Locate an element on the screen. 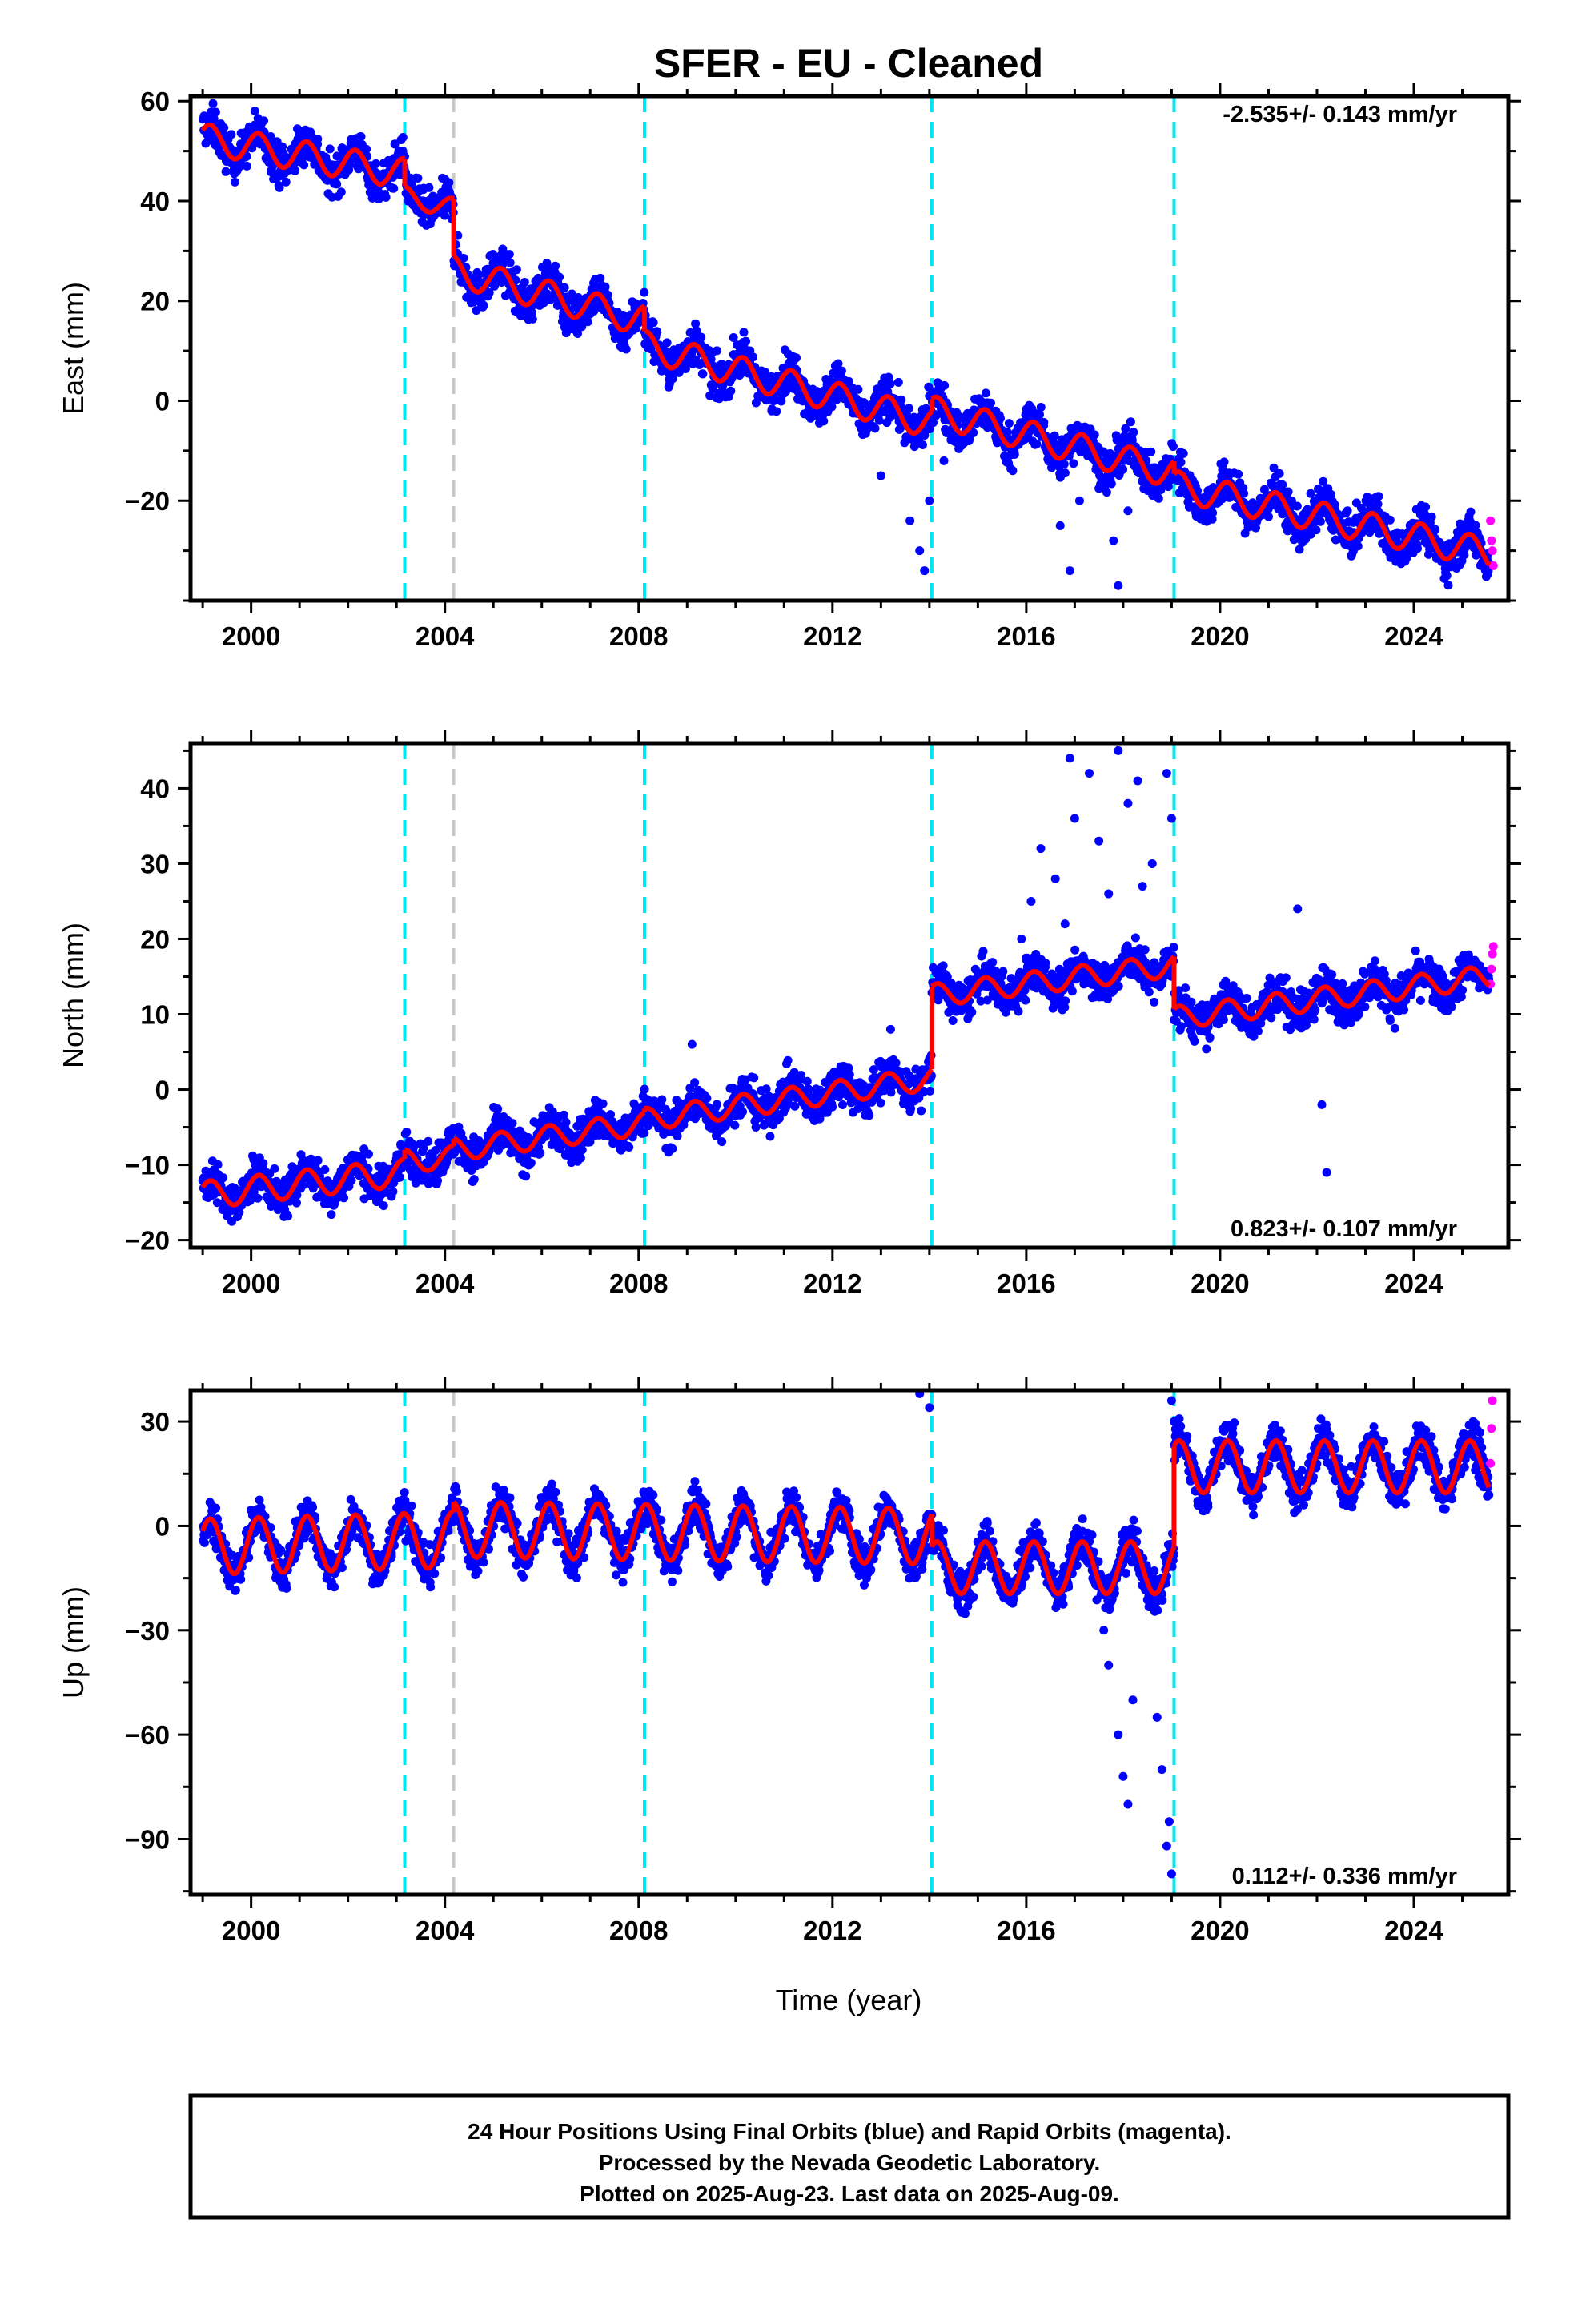 The height and width of the screenshot is (2324, 1582). east-y-tick-label: −20 is located at coordinates (147, 501).